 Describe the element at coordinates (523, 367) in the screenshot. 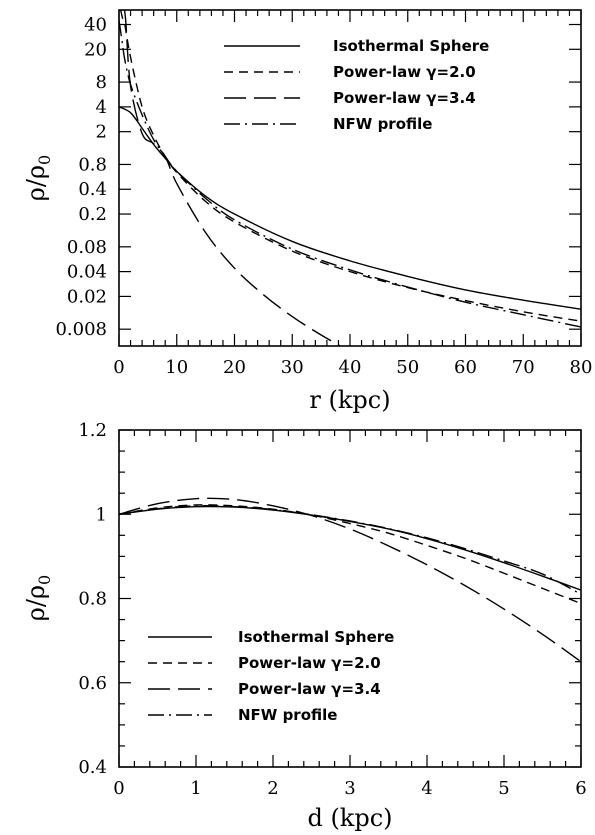

I see `x-tick-label: 70` at that location.